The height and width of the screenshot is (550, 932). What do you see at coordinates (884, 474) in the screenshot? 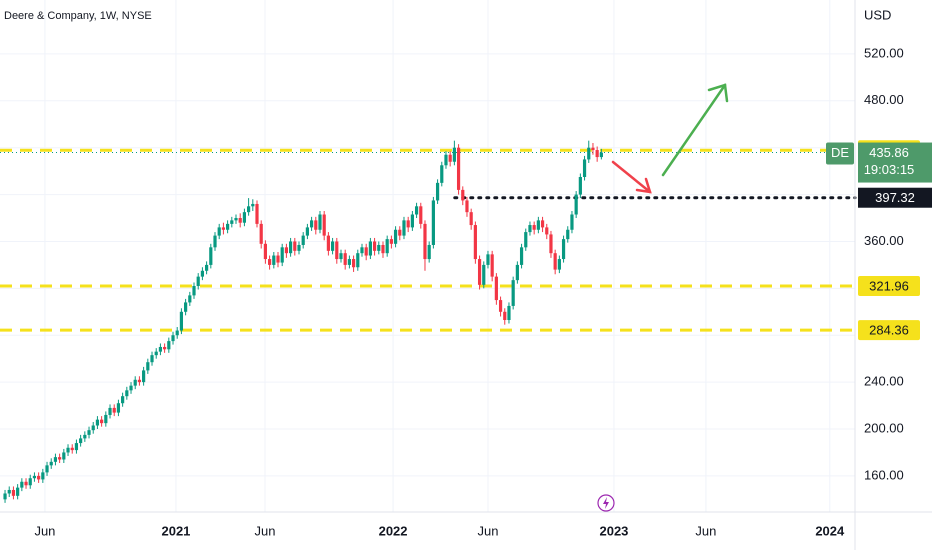
I see `y-tick-label: 160.00` at bounding box center [884, 474].